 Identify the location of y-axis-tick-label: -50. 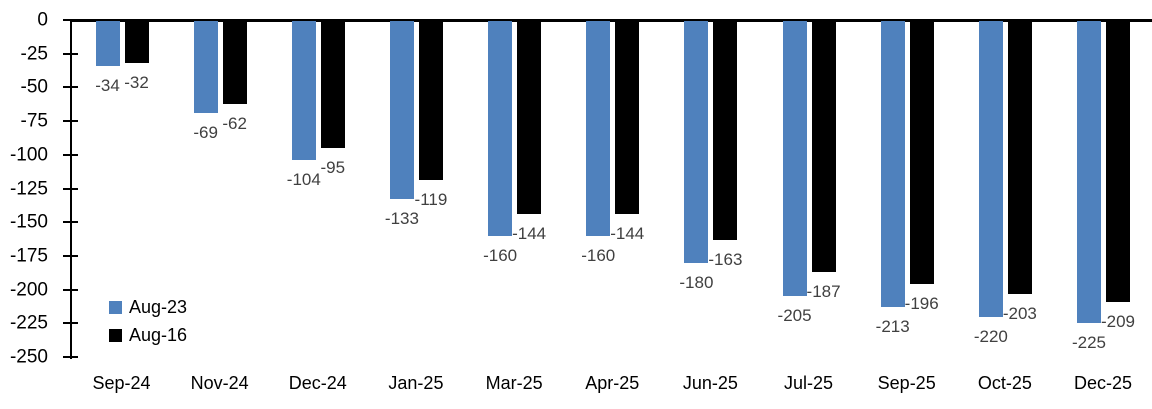
(34, 87).